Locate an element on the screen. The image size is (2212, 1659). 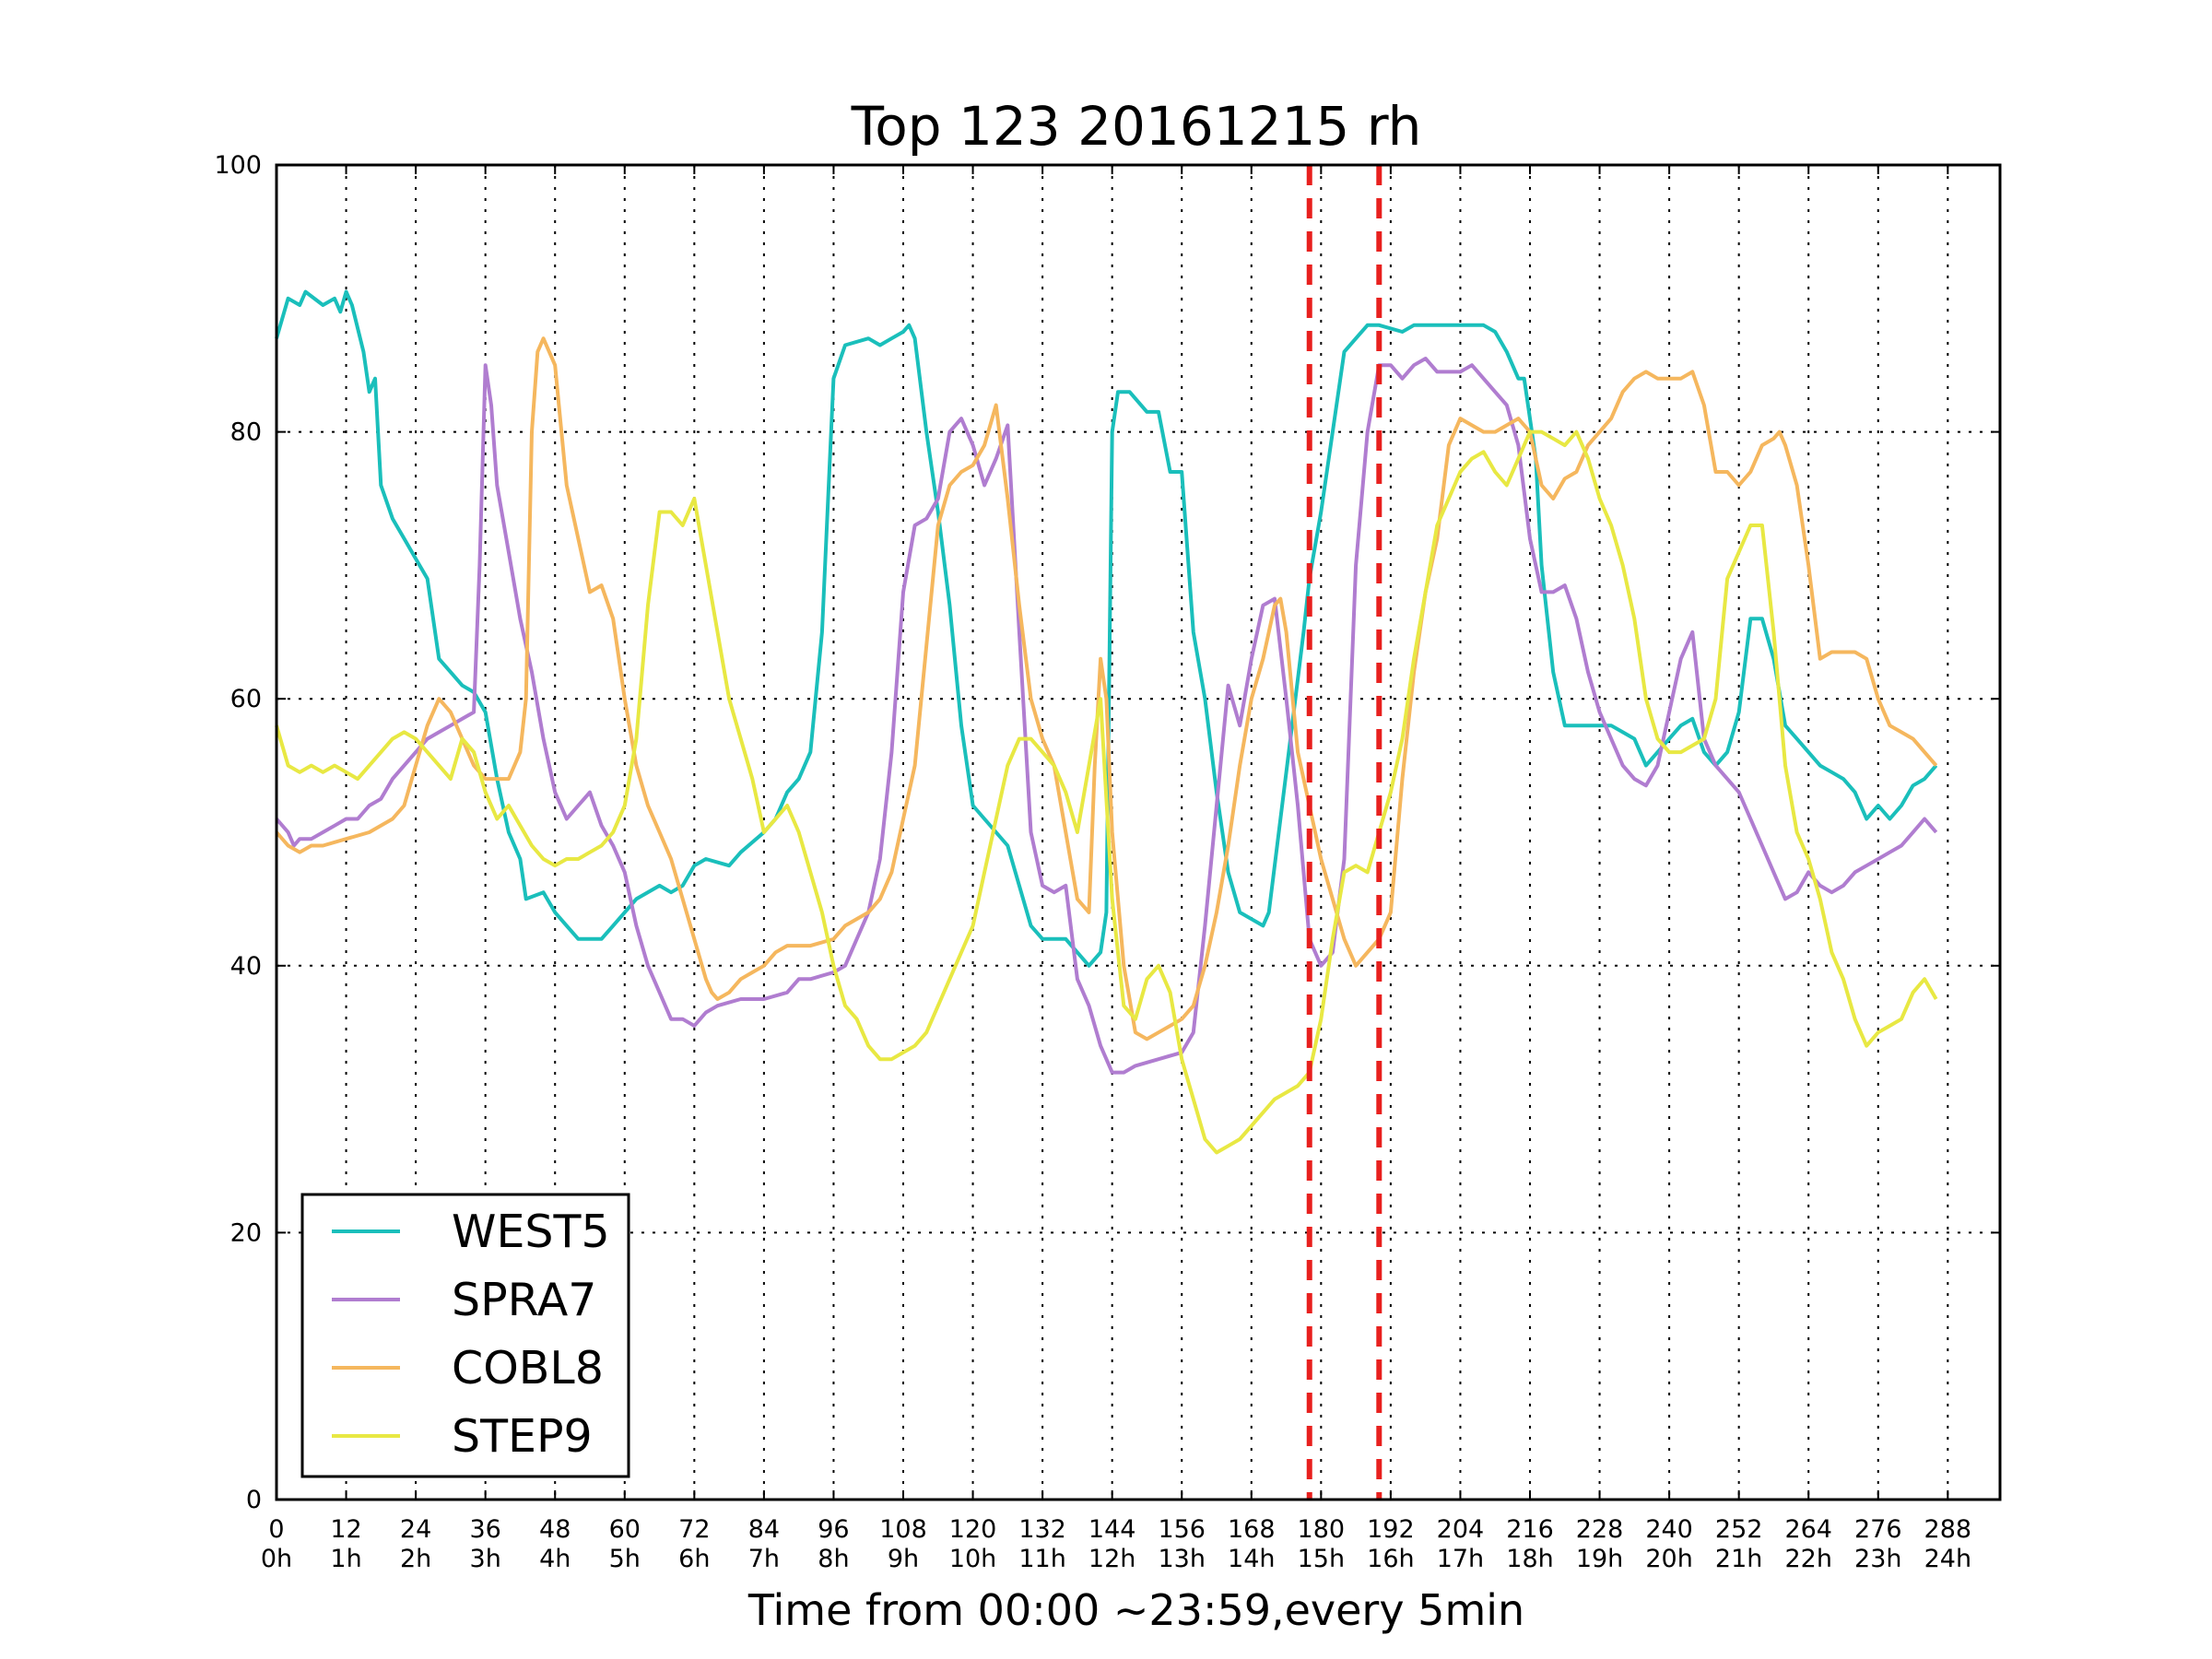
x-tick-label: 204 is located at coordinates (1461, 1529).